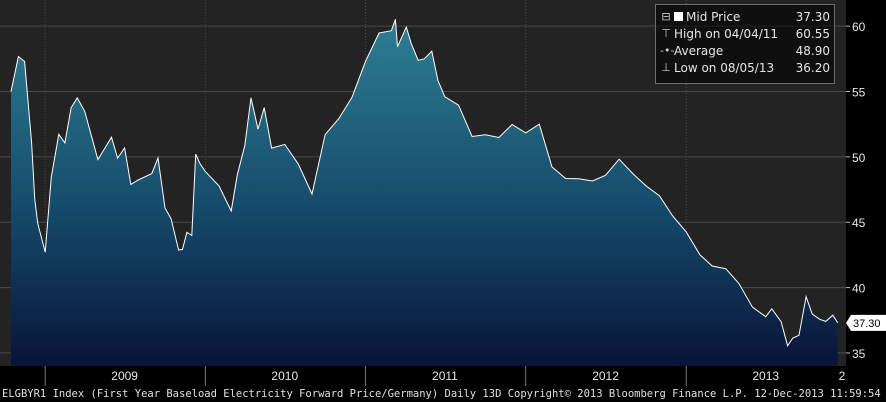  What do you see at coordinates (859, 93) in the screenshot?
I see `y-tick-label: 55` at bounding box center [859, 93].